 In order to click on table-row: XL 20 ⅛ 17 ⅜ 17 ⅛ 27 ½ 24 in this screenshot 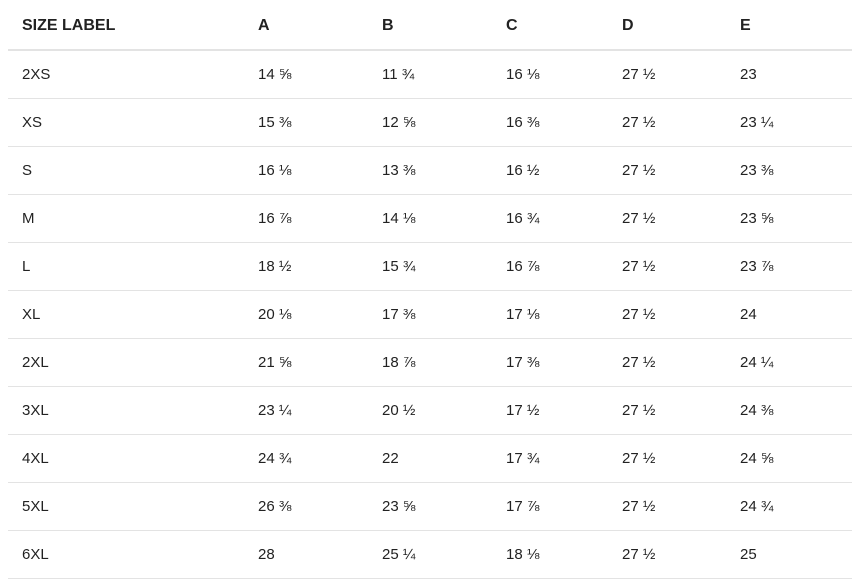, I will do `click(430, 315)`.